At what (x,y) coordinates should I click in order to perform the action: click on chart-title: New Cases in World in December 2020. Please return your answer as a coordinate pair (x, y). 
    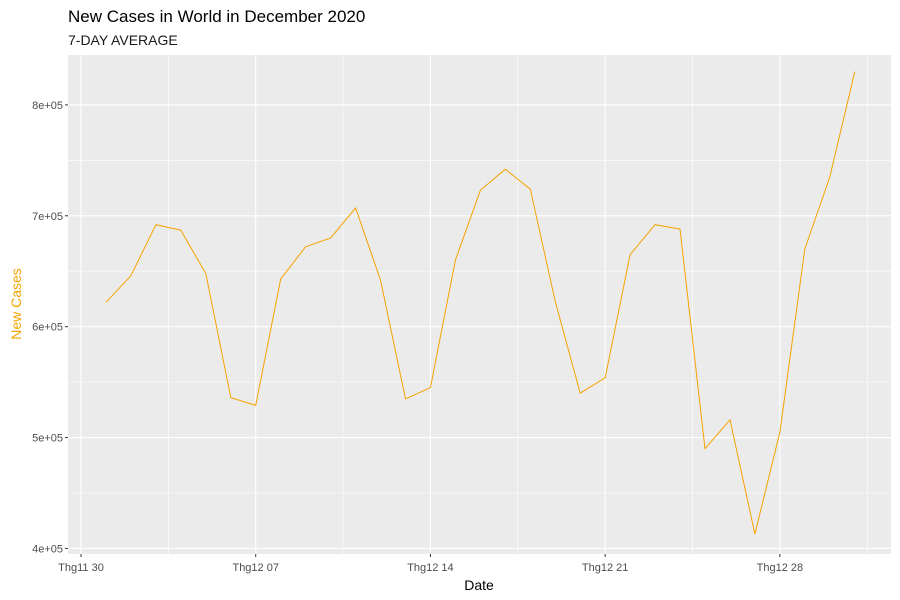
    Looking at the image, I should click on (217, 16).